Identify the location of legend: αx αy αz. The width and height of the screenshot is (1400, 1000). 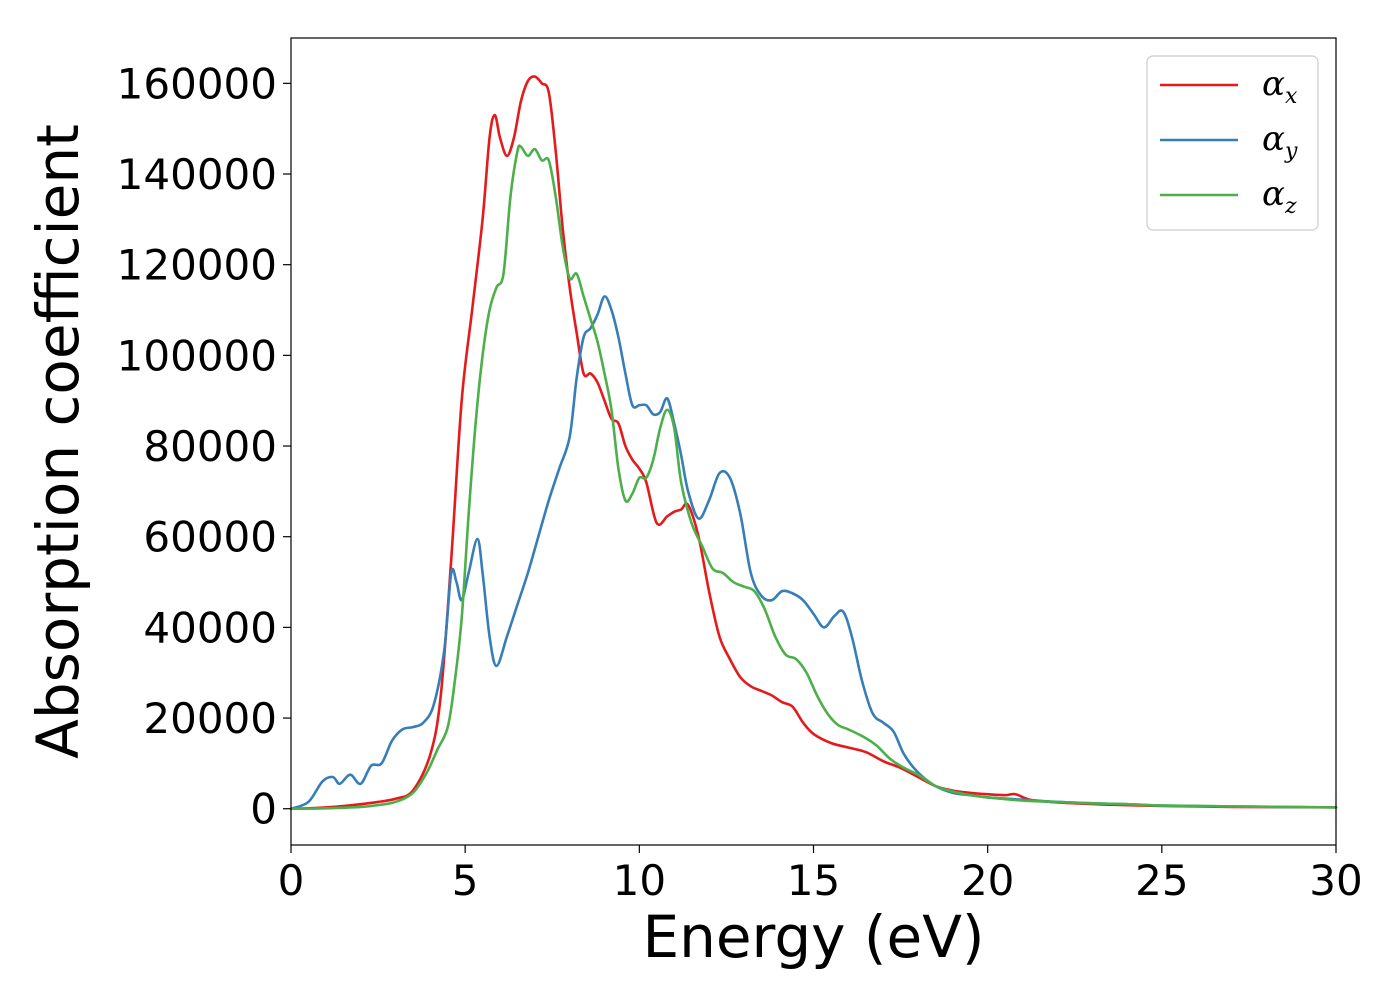
(1232, 143).